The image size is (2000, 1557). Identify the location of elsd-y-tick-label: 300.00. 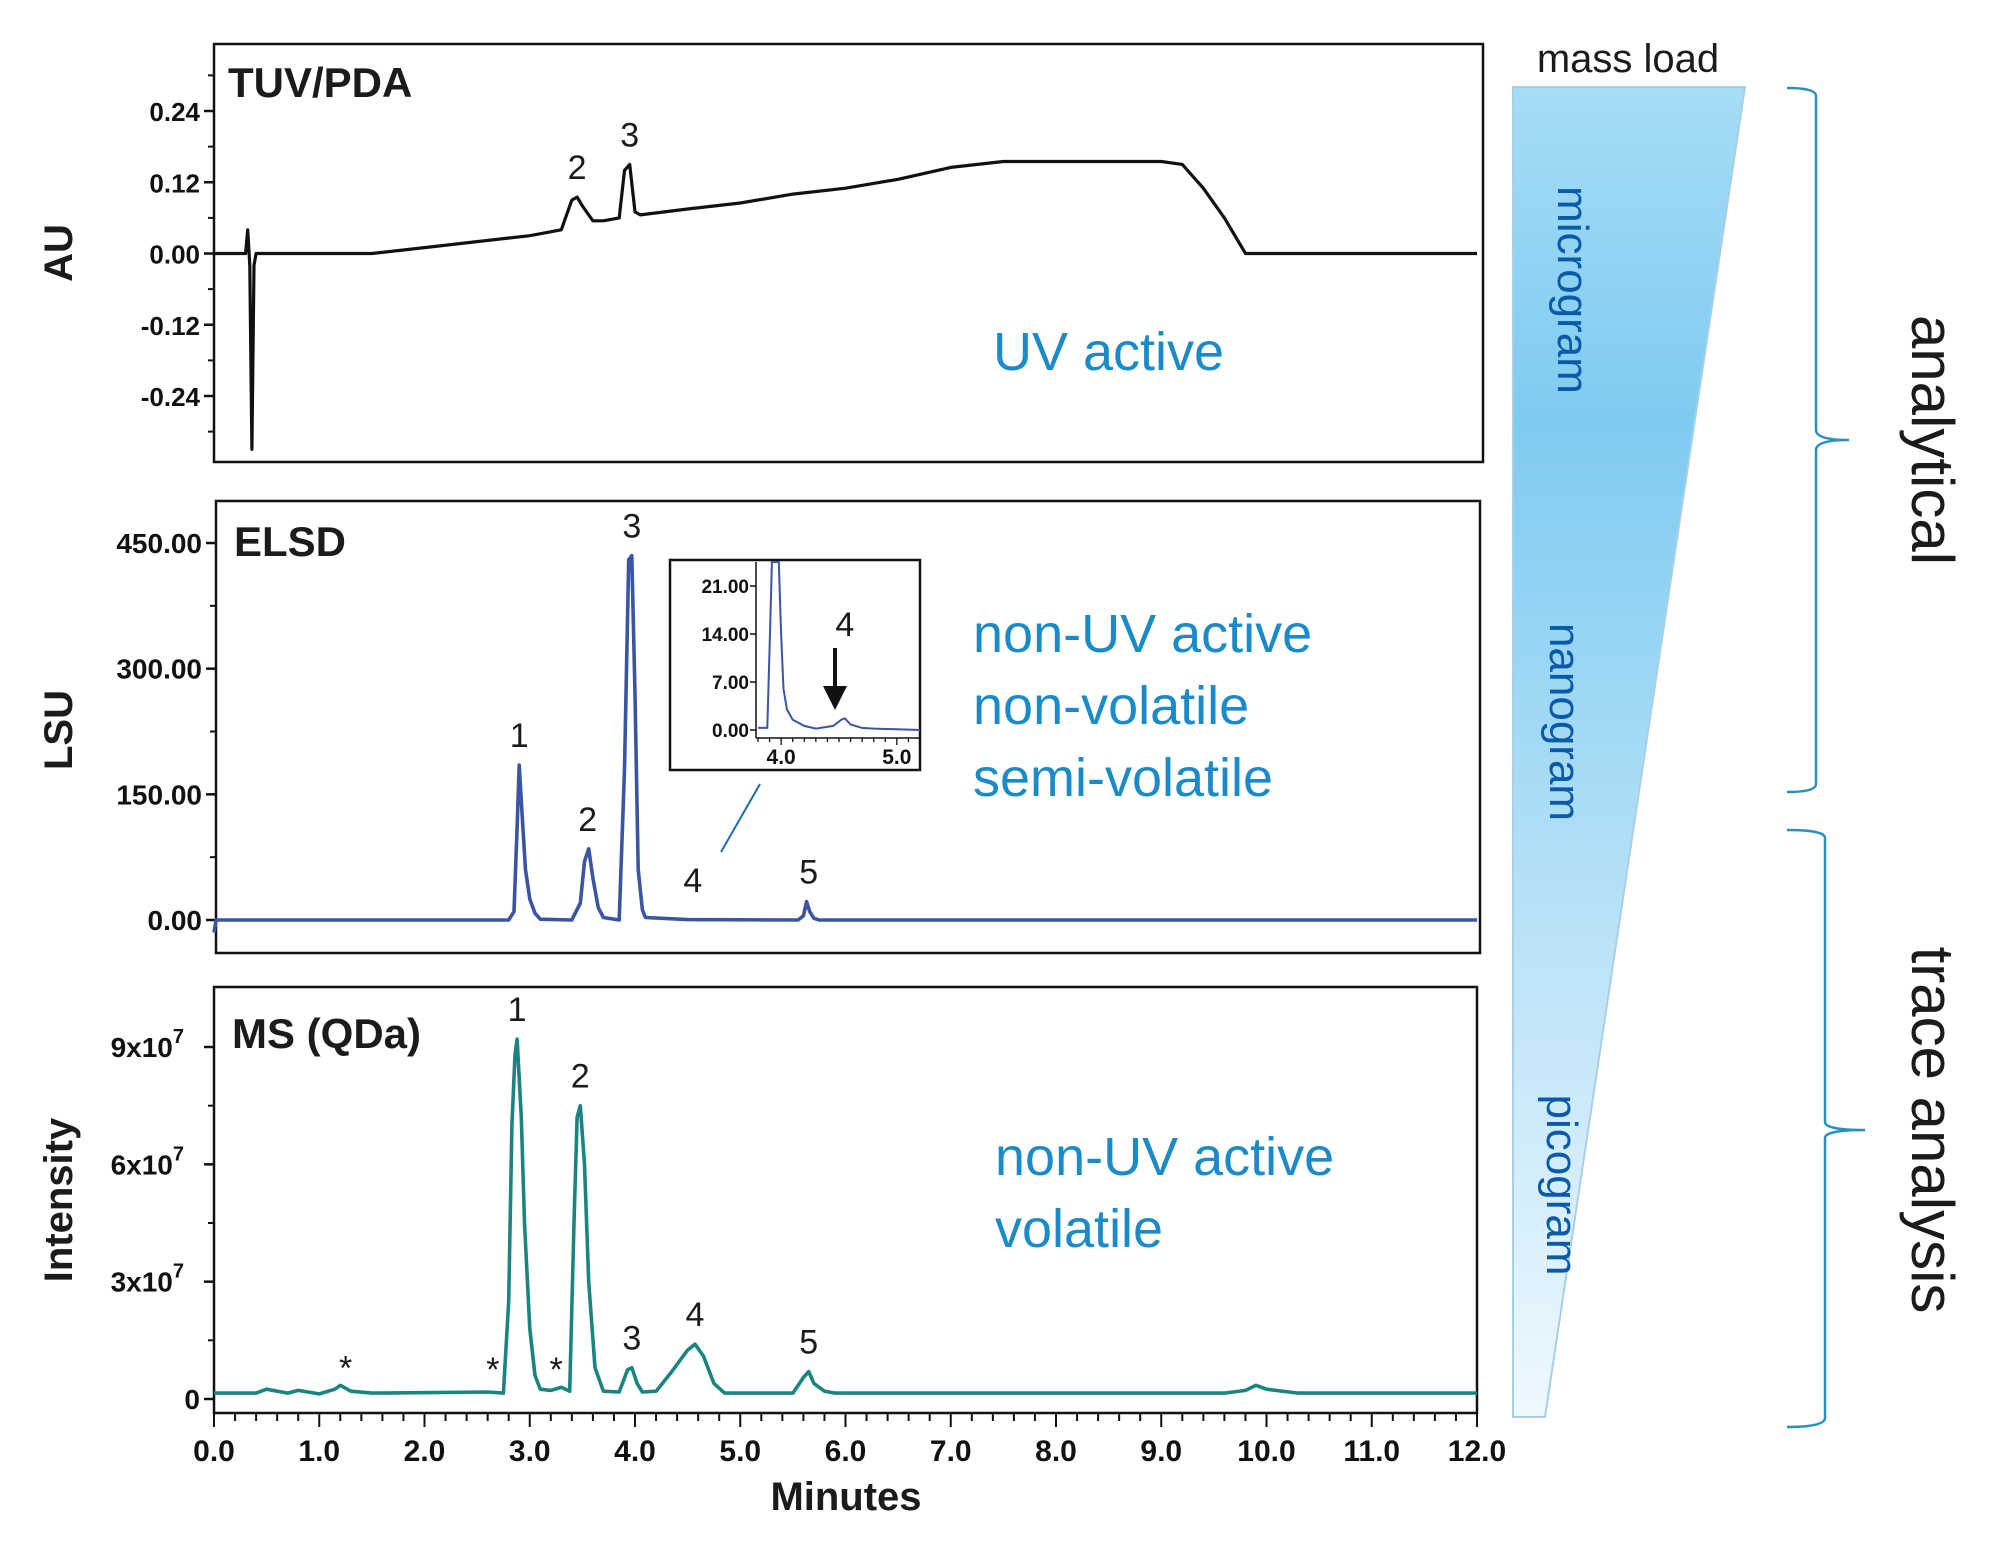
(159, 669).